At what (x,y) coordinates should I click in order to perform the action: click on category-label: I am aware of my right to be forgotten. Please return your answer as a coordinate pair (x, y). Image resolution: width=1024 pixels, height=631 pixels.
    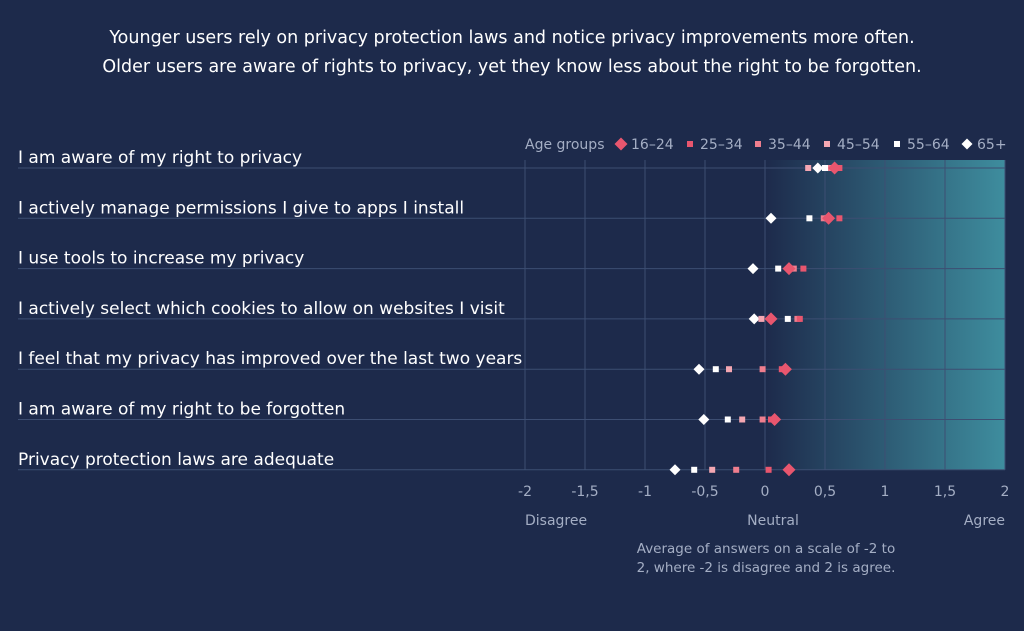
    Looking at the image, I should click on (181, 410).